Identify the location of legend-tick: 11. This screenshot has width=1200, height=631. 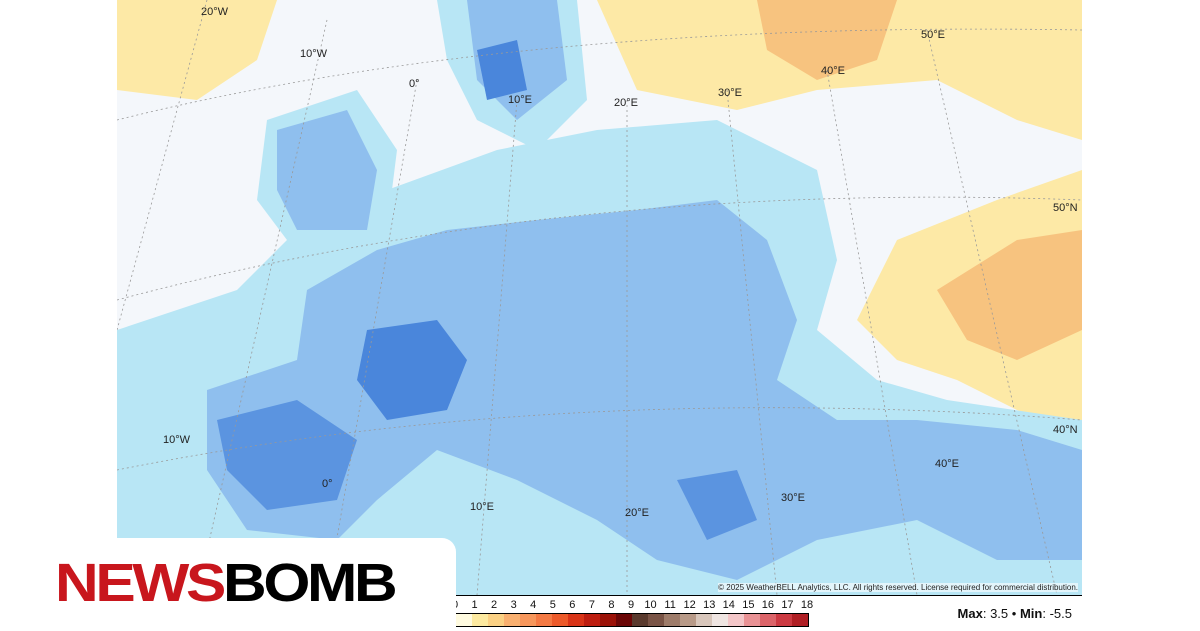
(670, 605).